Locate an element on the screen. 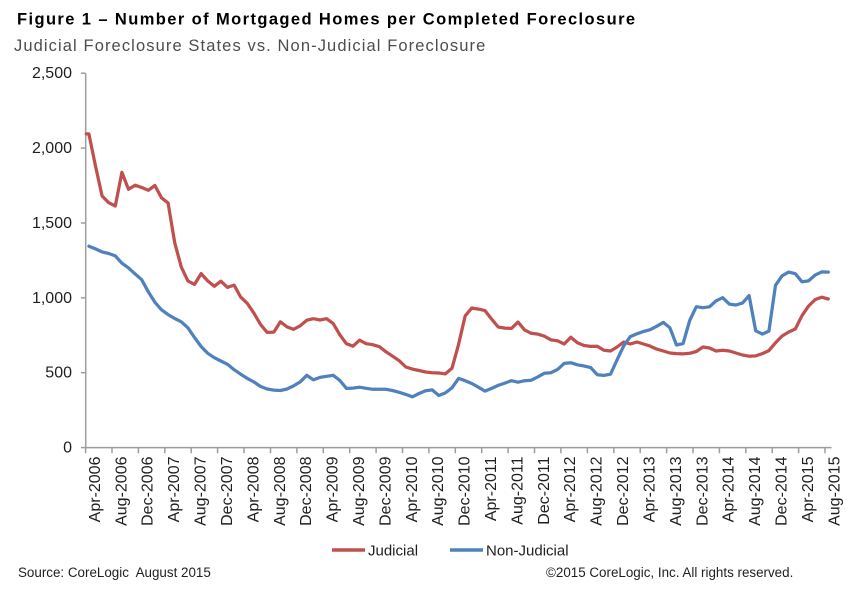 This screenshot has height=592, width=852. svg-text: Dec-2010 is located at coordinates (465, 490).